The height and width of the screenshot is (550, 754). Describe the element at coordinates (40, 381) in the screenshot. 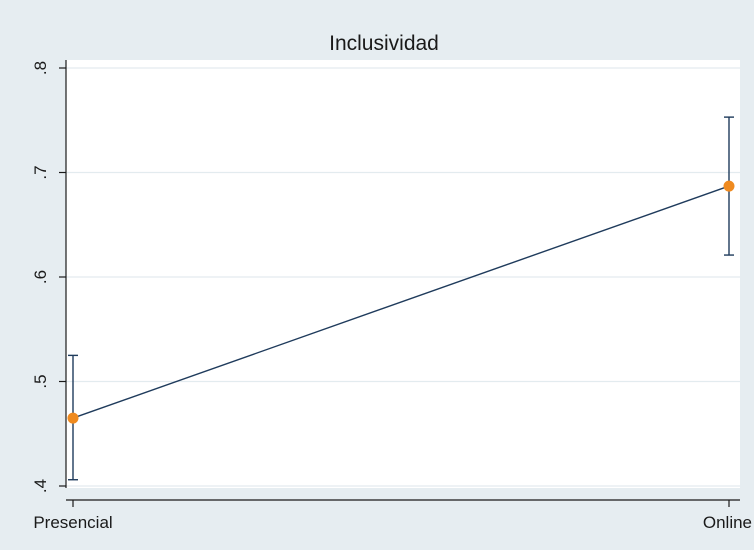

I see `y-tick-label: .5` at that location.